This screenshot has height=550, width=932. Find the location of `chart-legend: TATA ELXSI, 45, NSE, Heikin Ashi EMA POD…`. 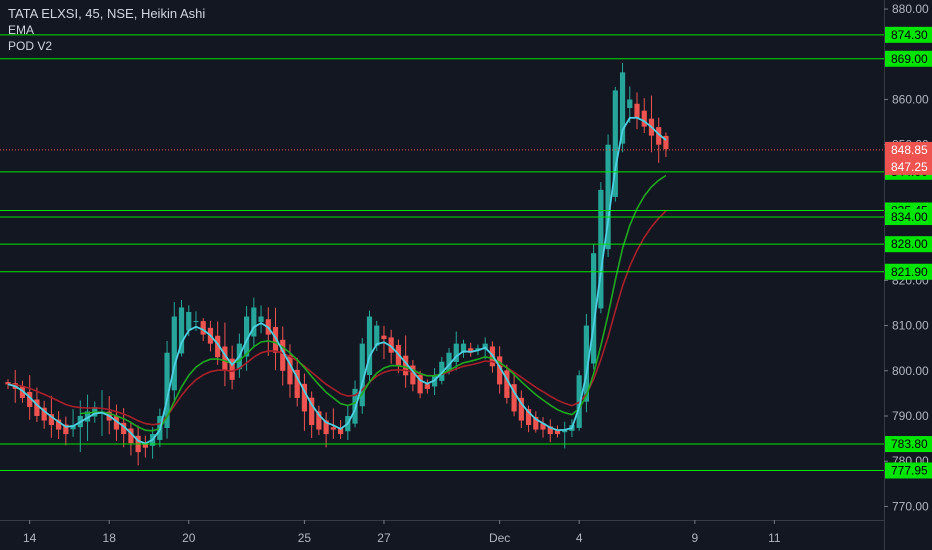

chart-legend: TATA ELXSI, 45, NSE, Heikin Ashi EMA POD… is located at coordinates (106, 30).